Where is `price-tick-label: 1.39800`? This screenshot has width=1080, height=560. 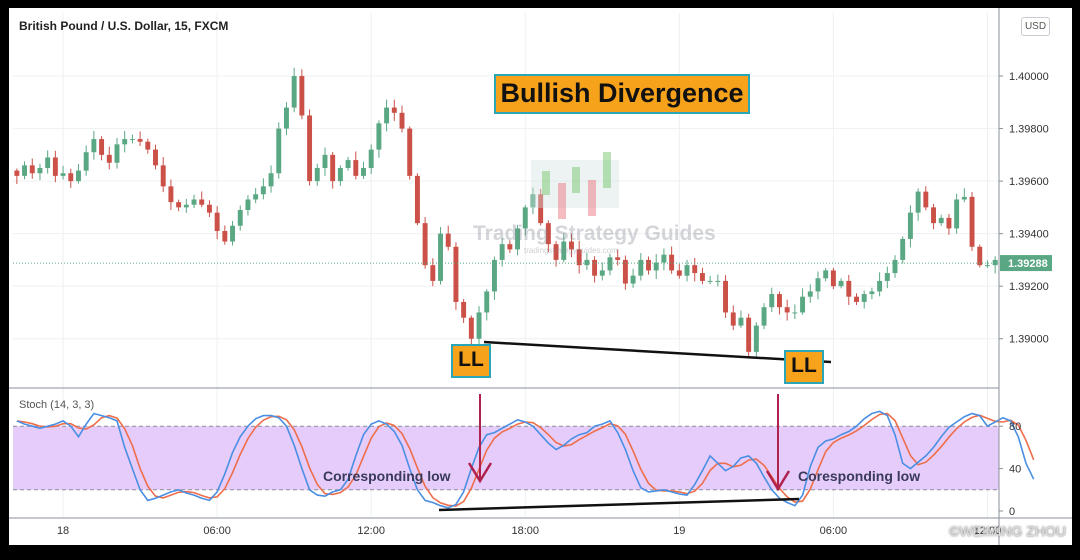
price-tick-label: 1.39800 is located at coordinates (1029, 130).